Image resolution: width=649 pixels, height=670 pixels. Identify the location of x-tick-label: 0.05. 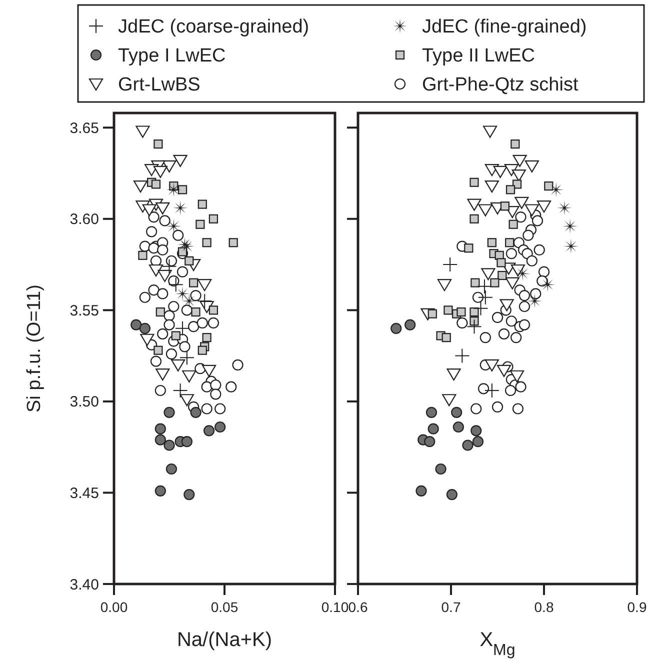
(224, 607).